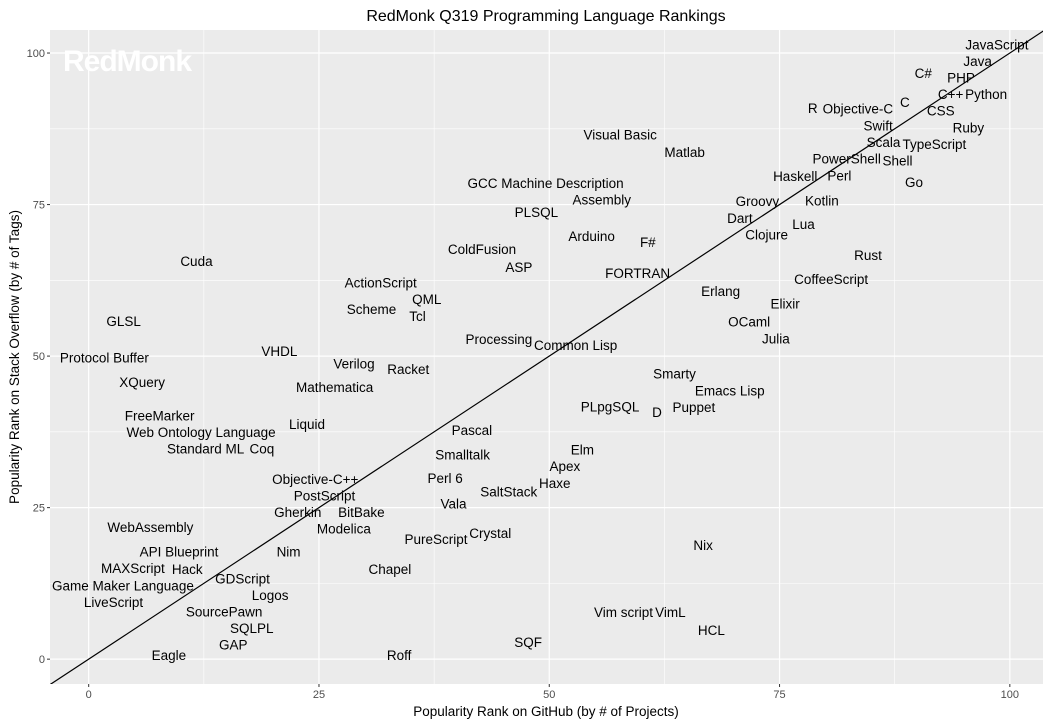  I want to click on language-label: Liquid, so click(307, 424).